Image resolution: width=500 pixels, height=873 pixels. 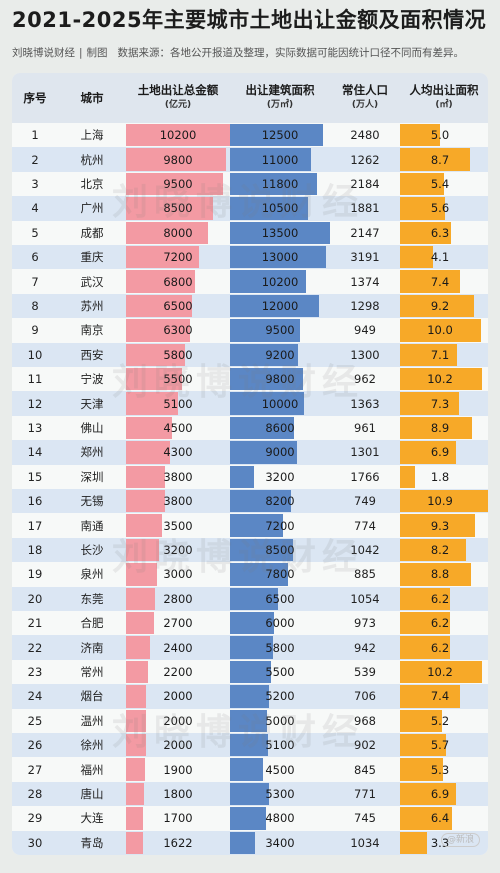 I want to click on area-label: 3400, so click(x=280, y=842).